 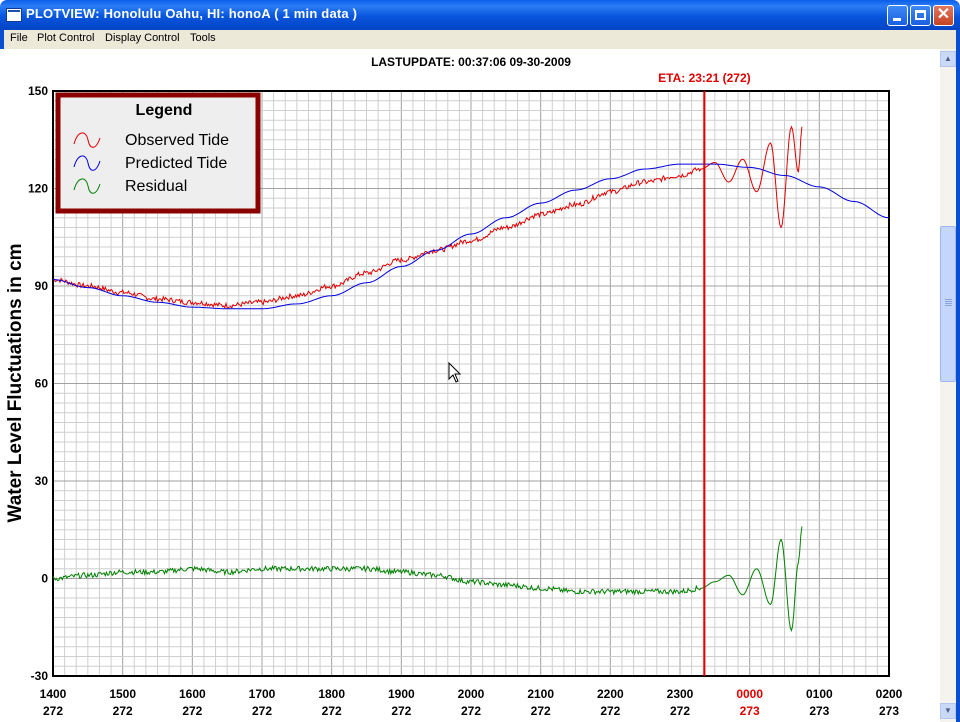 What do you see at coordinates (87, 140) in the screenshot?
I see `legend-observed-tide-swatch` at bounding box center [87, 140].